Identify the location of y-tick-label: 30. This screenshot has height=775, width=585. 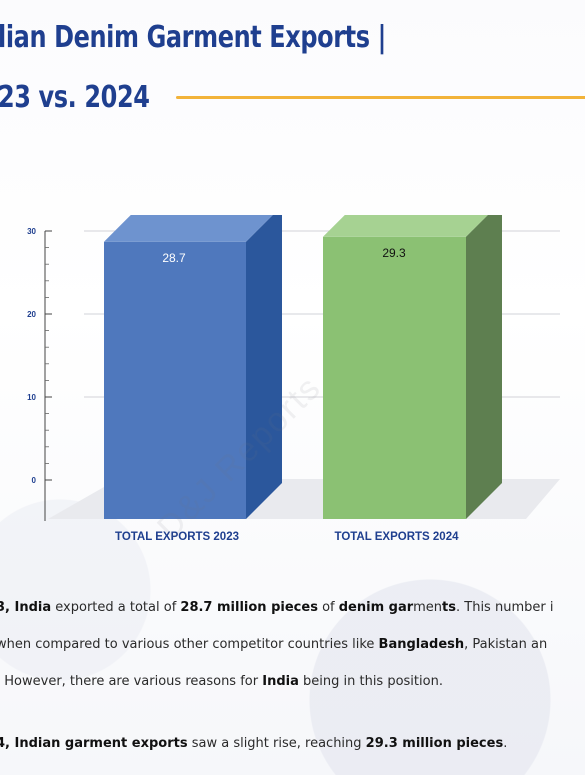
(31, 231).